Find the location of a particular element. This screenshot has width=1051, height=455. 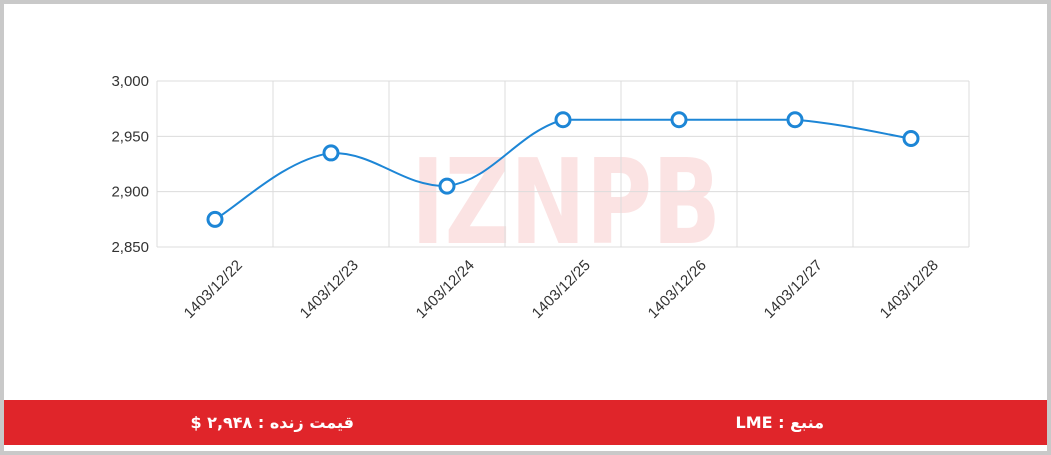

x-tick-label: 1403/12/22 is located at coordinates (213, 289).